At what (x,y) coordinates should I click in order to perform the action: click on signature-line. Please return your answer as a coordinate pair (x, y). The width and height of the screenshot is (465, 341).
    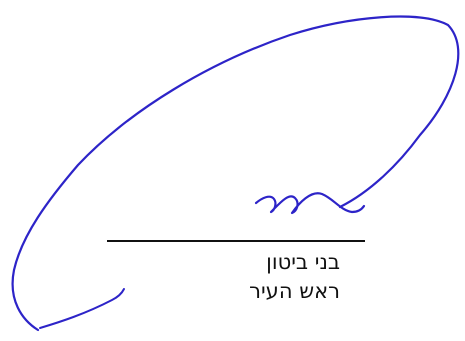
    Looking at the image, I should click on (236, 241).